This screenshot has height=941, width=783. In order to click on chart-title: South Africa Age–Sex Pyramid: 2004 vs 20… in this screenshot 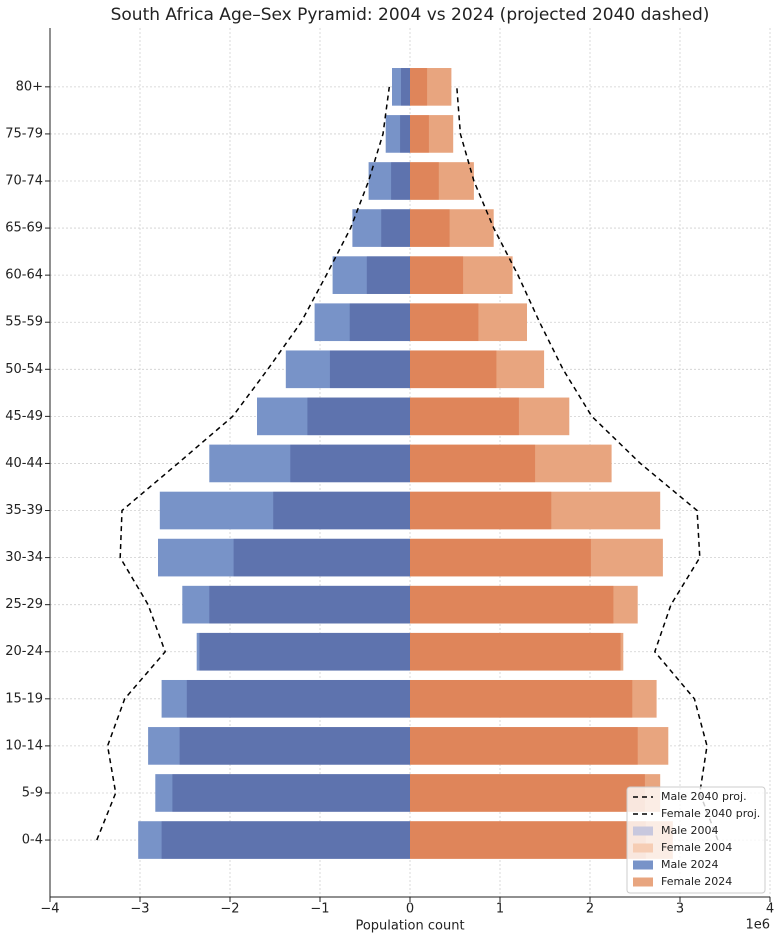, I will do `click(410, 15)`.